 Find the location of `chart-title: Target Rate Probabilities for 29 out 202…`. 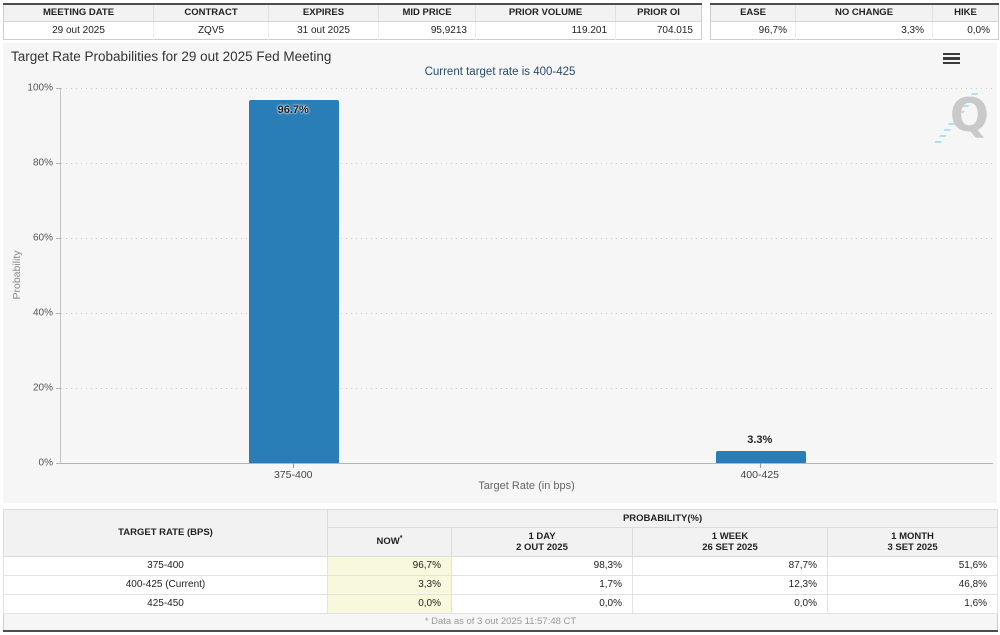

chart-title: Target Rate Probabilities for 29 out 202… is located at coordinates (171, 56).